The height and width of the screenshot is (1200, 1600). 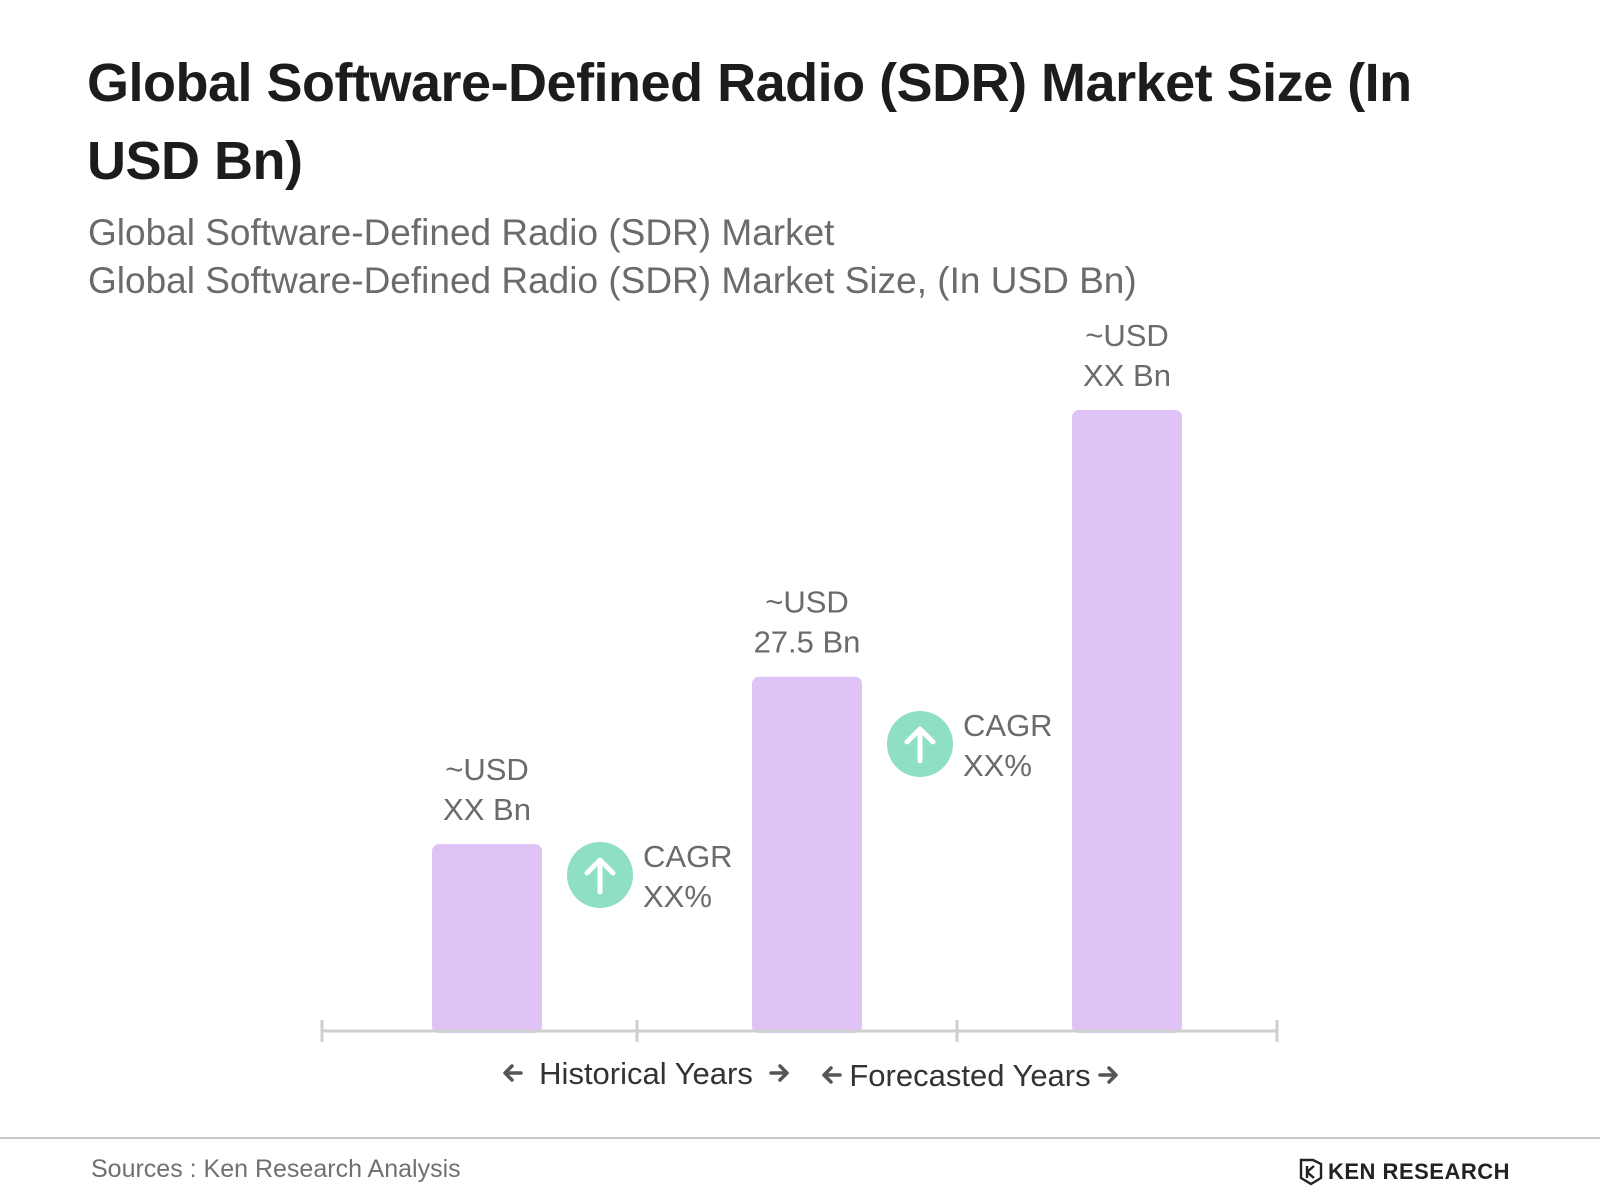 I want to click on bar-2-value-label: 27.5 Bn, so click(x=807, y=642).